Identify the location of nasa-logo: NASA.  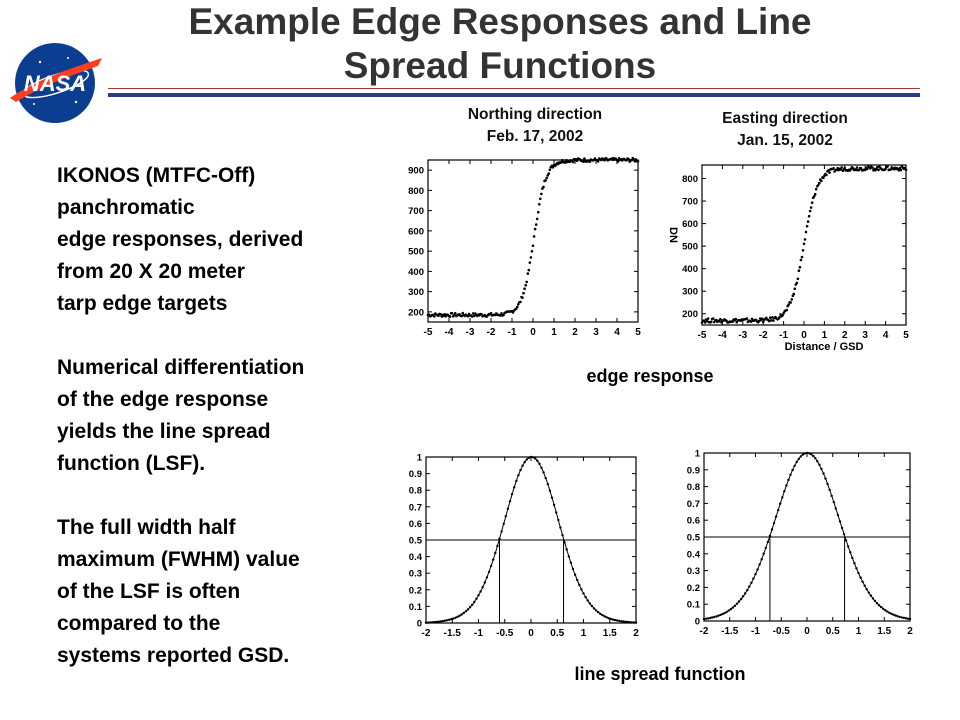
(56, 83).